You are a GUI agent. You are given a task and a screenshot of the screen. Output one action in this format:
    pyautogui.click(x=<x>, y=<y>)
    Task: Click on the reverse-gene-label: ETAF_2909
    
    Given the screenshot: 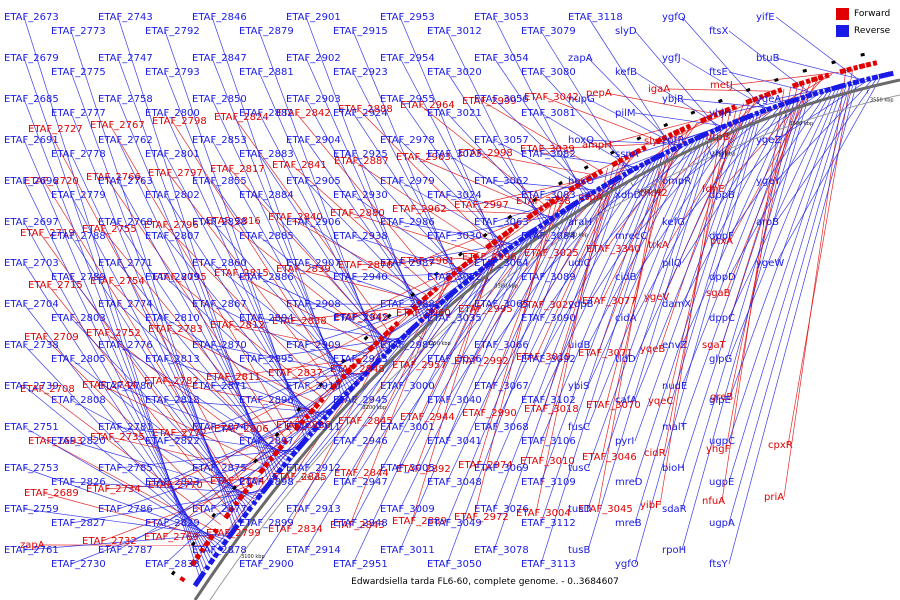 What is the action you would take?
    pyautogui.click(x=313, y=345)
    